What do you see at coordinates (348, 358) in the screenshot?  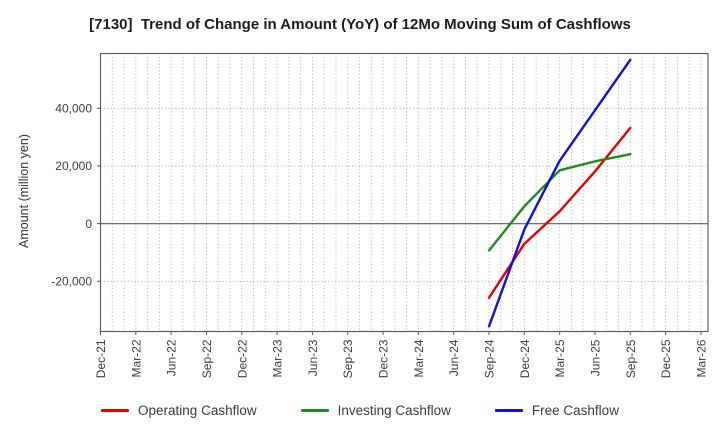 I see `x-tick-label: Sep-23` at bounding box center [348, 358].